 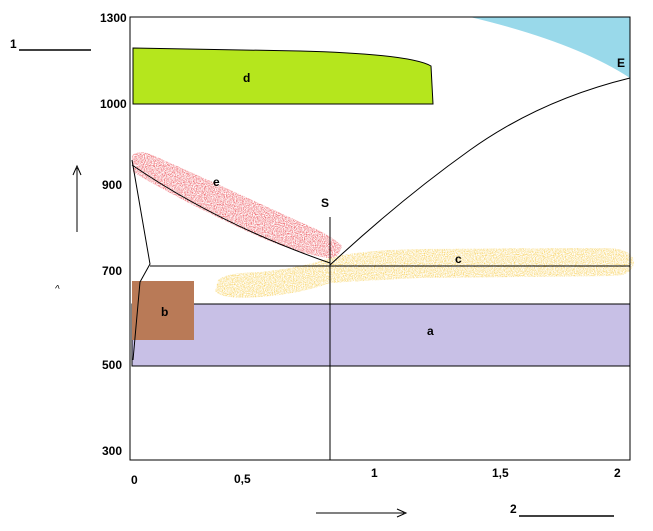 I want to click on y-tick-300: 300, so click(x=112, y=451).